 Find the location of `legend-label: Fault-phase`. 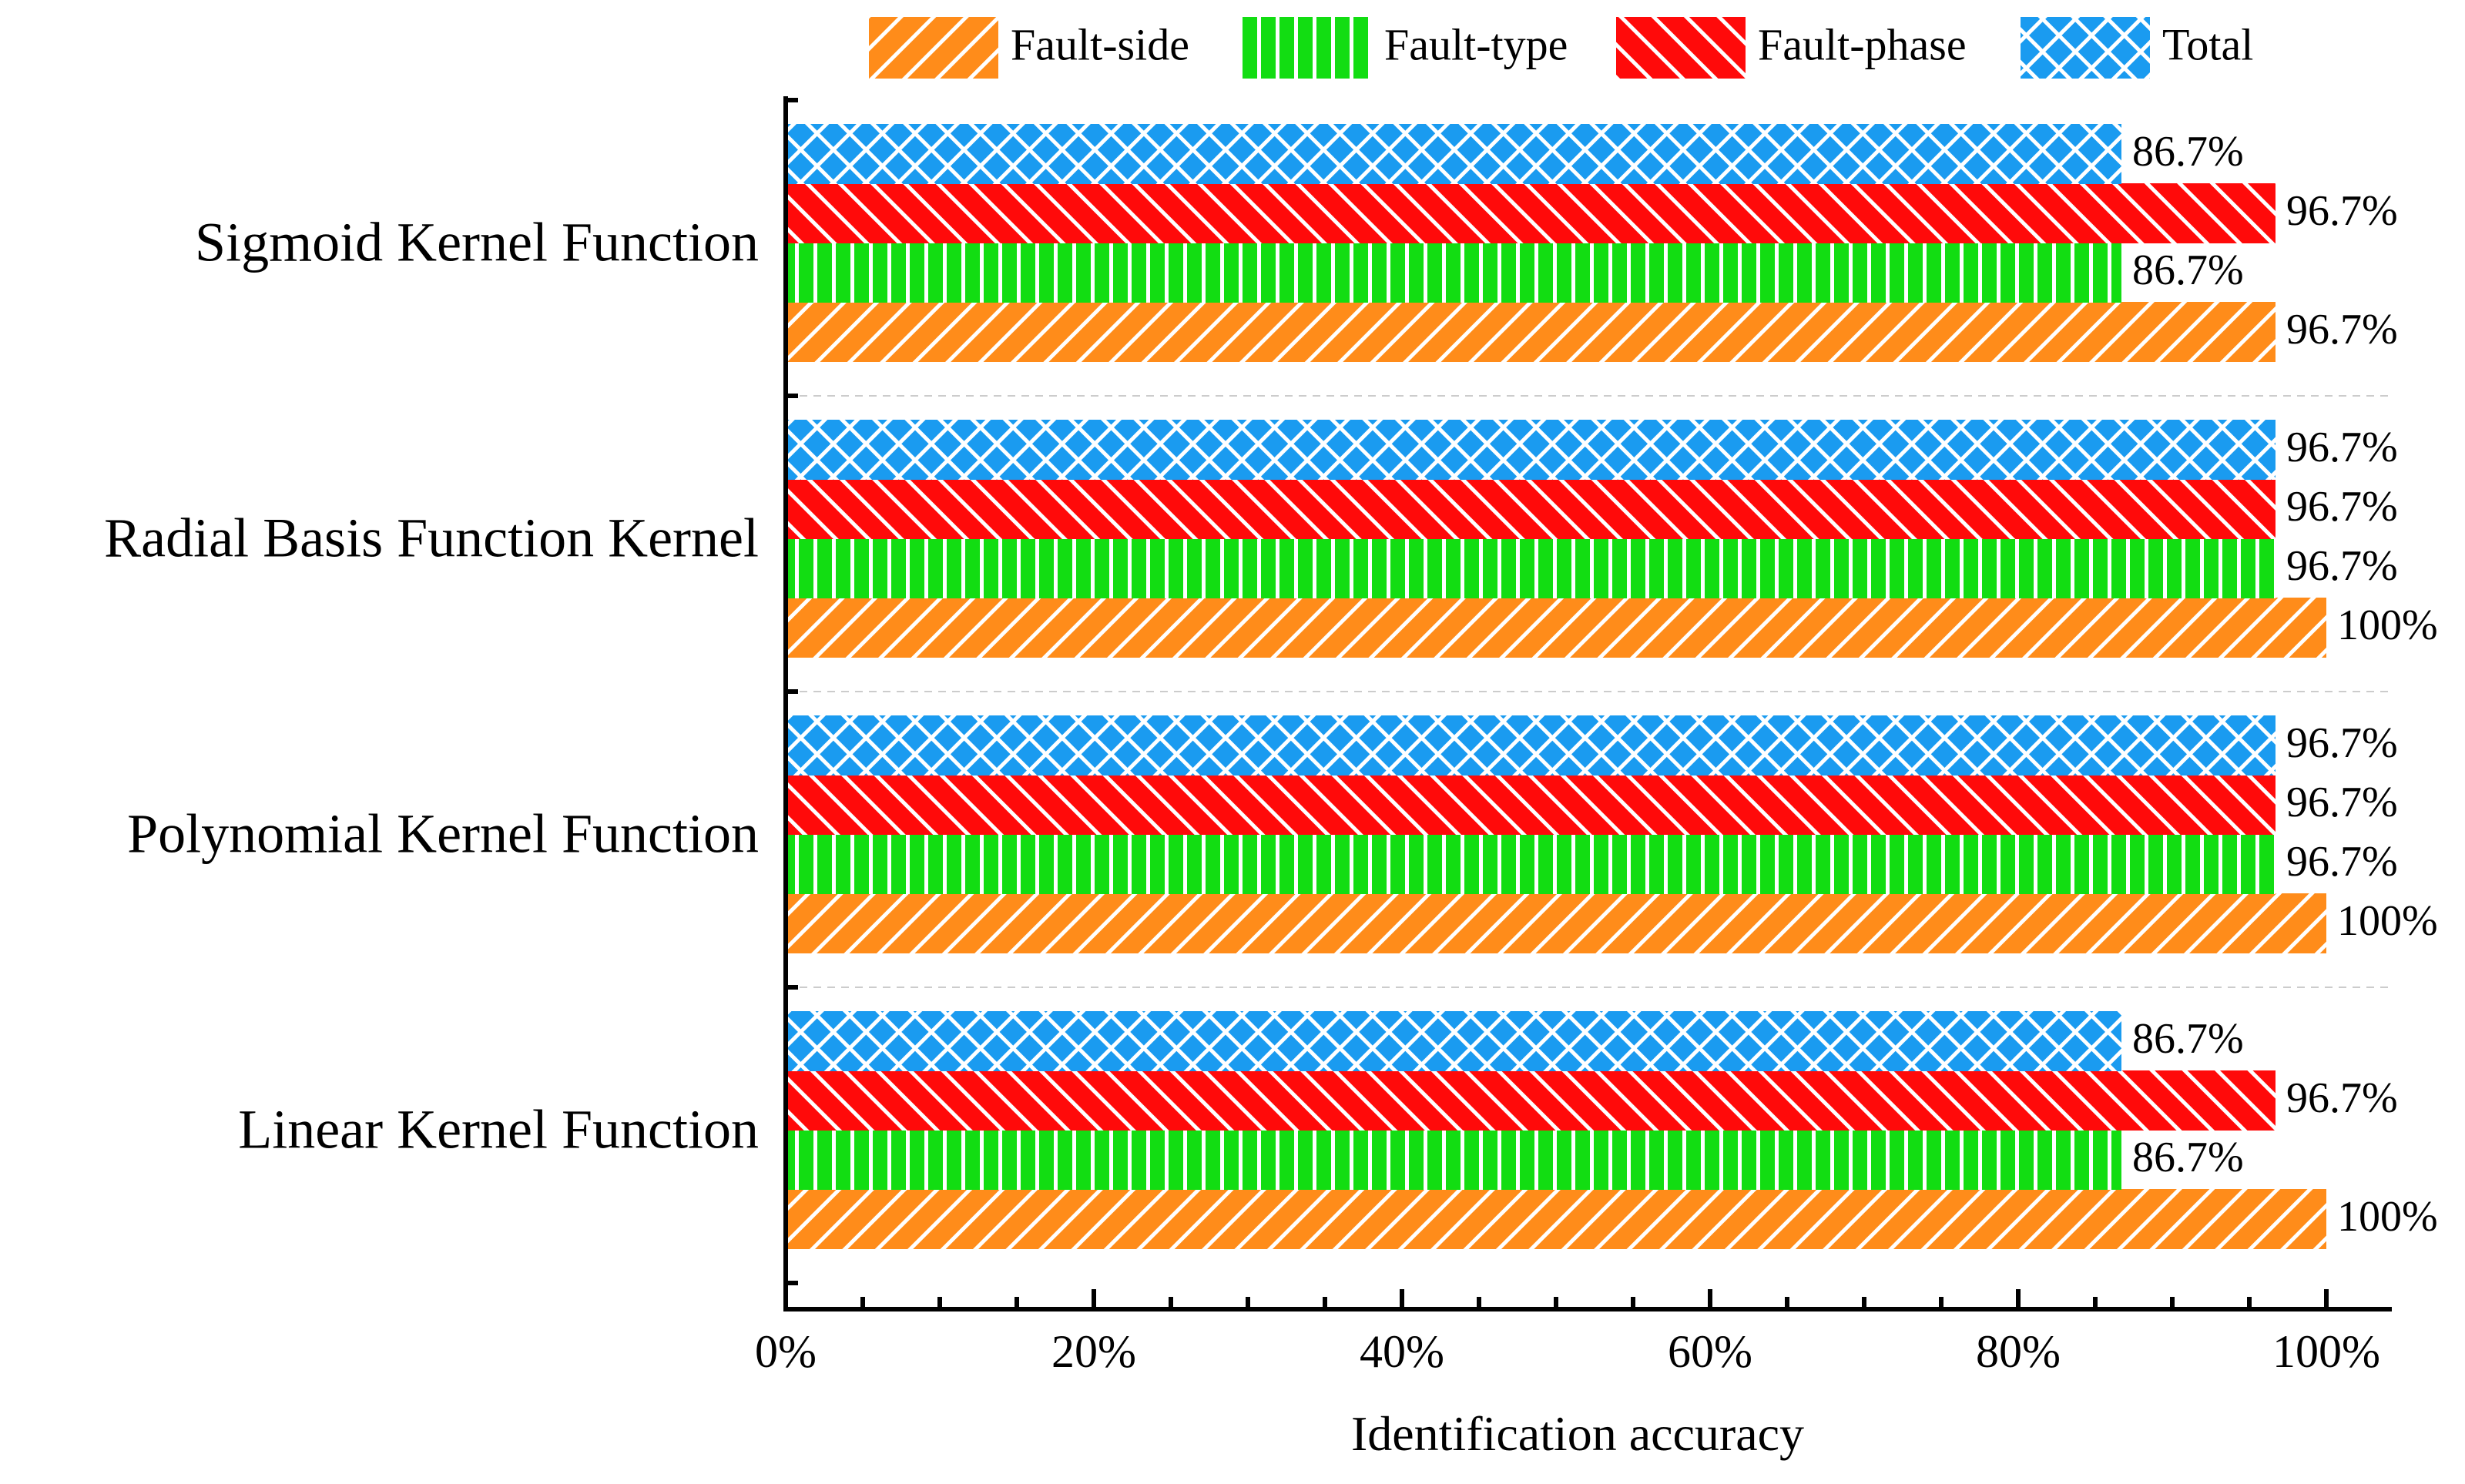

legend-label: Fault-phase is located at coordinates (1862, 44).